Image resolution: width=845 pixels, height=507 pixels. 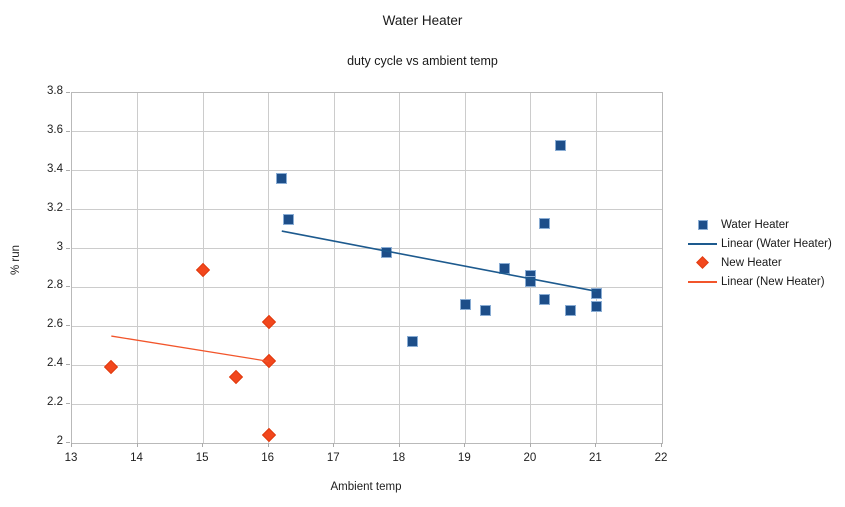 What do you see at coordinates (55, 129) in the screenshot?
I see `y-tick-label: 3.6` at bounding box center [55, 129].